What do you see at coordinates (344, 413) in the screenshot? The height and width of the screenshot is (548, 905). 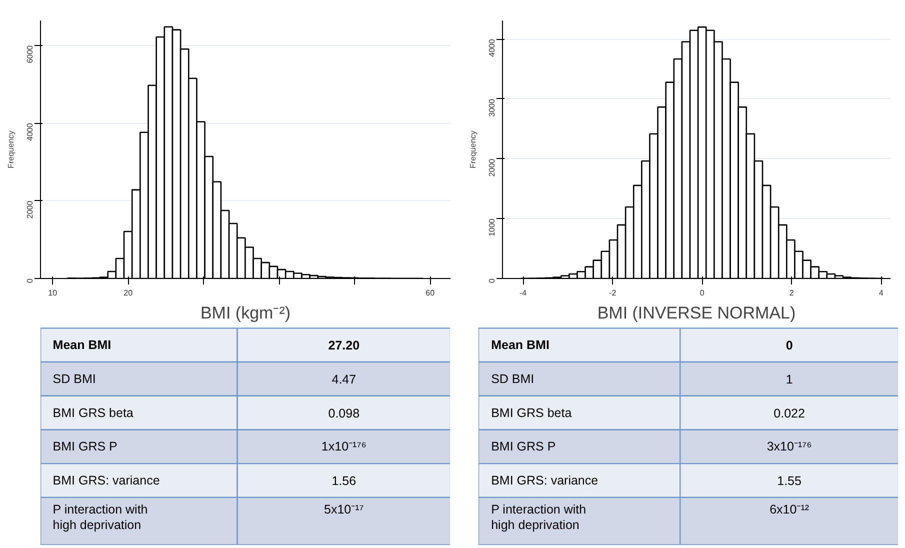 I see `text: 0.098` at bounding box center [344, 413].